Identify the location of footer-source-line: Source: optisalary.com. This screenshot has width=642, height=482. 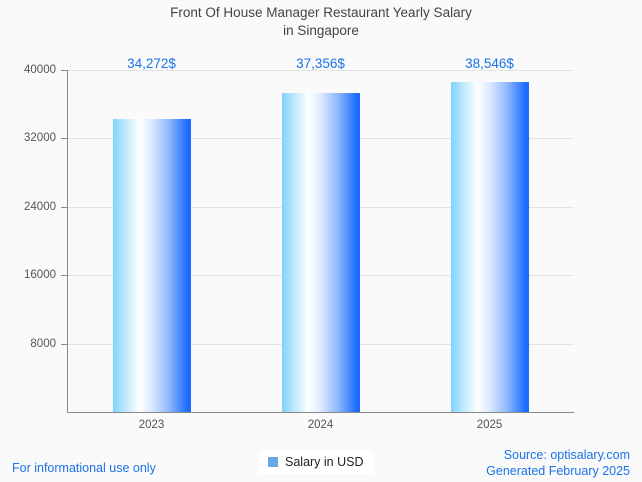
(566, 455).